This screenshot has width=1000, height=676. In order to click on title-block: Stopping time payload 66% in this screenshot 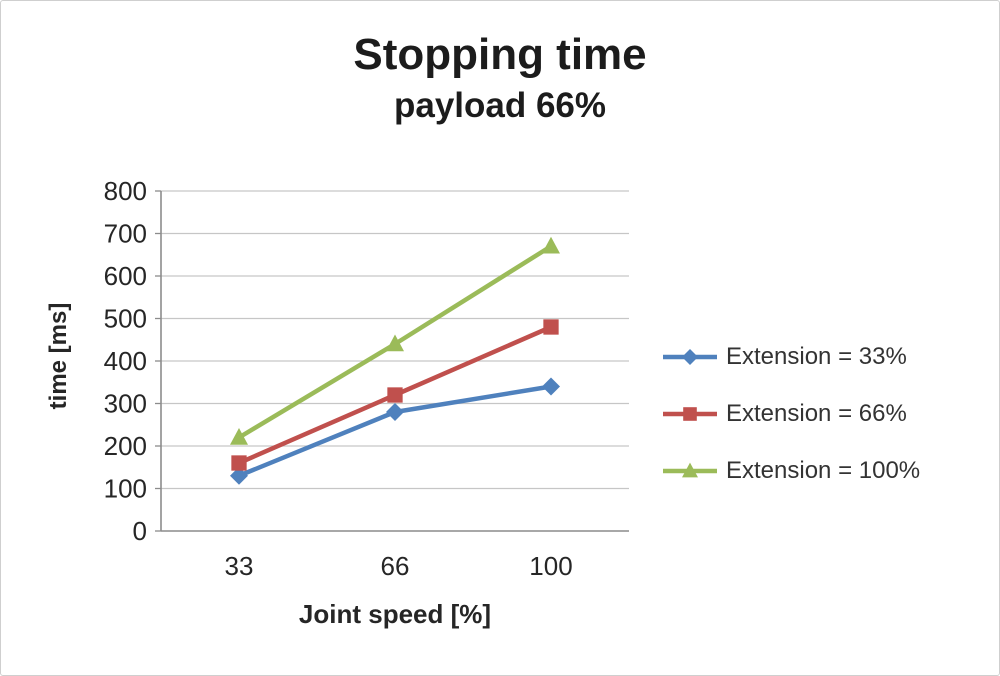, I will do `click(500, 78)`.